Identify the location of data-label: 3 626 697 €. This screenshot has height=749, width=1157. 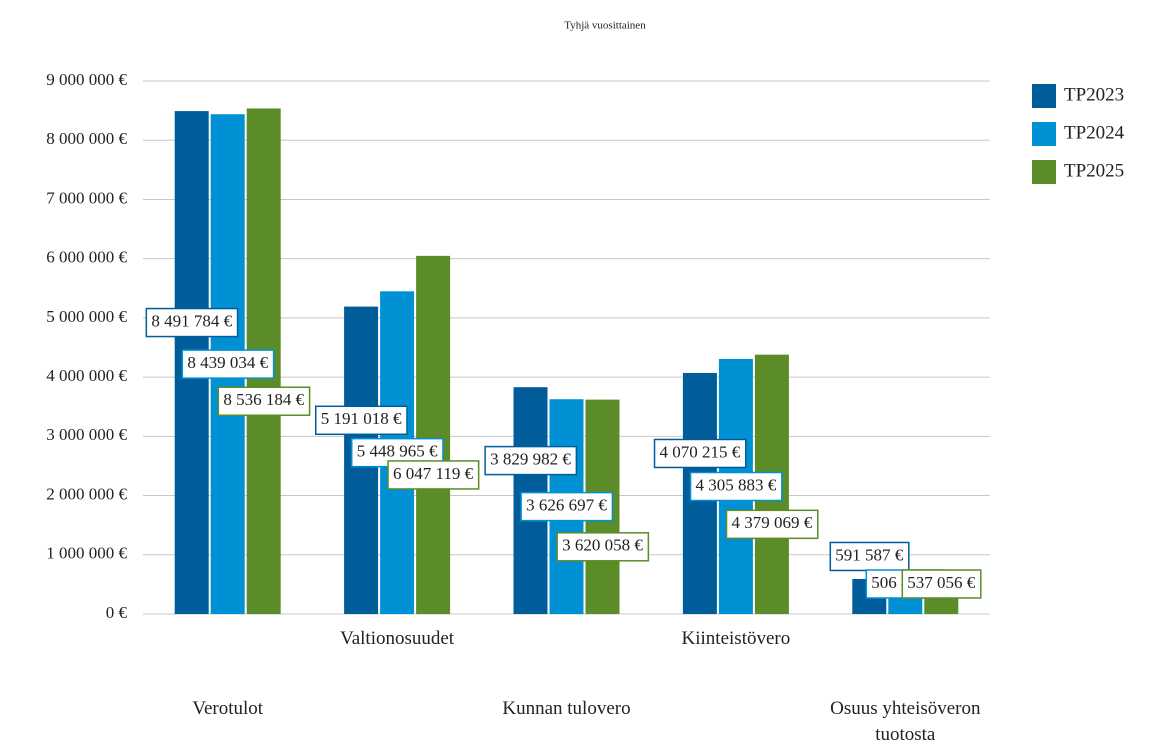
(566, 505).